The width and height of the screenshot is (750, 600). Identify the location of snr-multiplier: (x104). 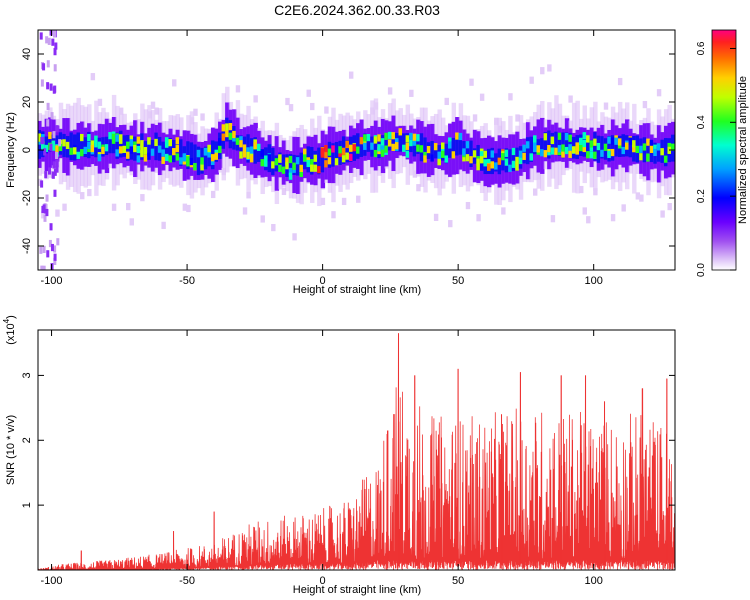
(9, 330).